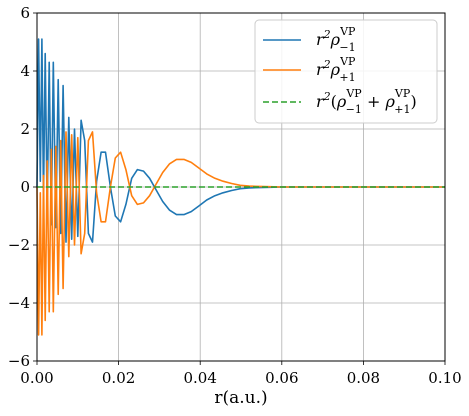 This screenshot has width=469, height=416. Describe the element at coordinates (19, 245) in the screenshot. I see `y-tick-label: −2` at that location.